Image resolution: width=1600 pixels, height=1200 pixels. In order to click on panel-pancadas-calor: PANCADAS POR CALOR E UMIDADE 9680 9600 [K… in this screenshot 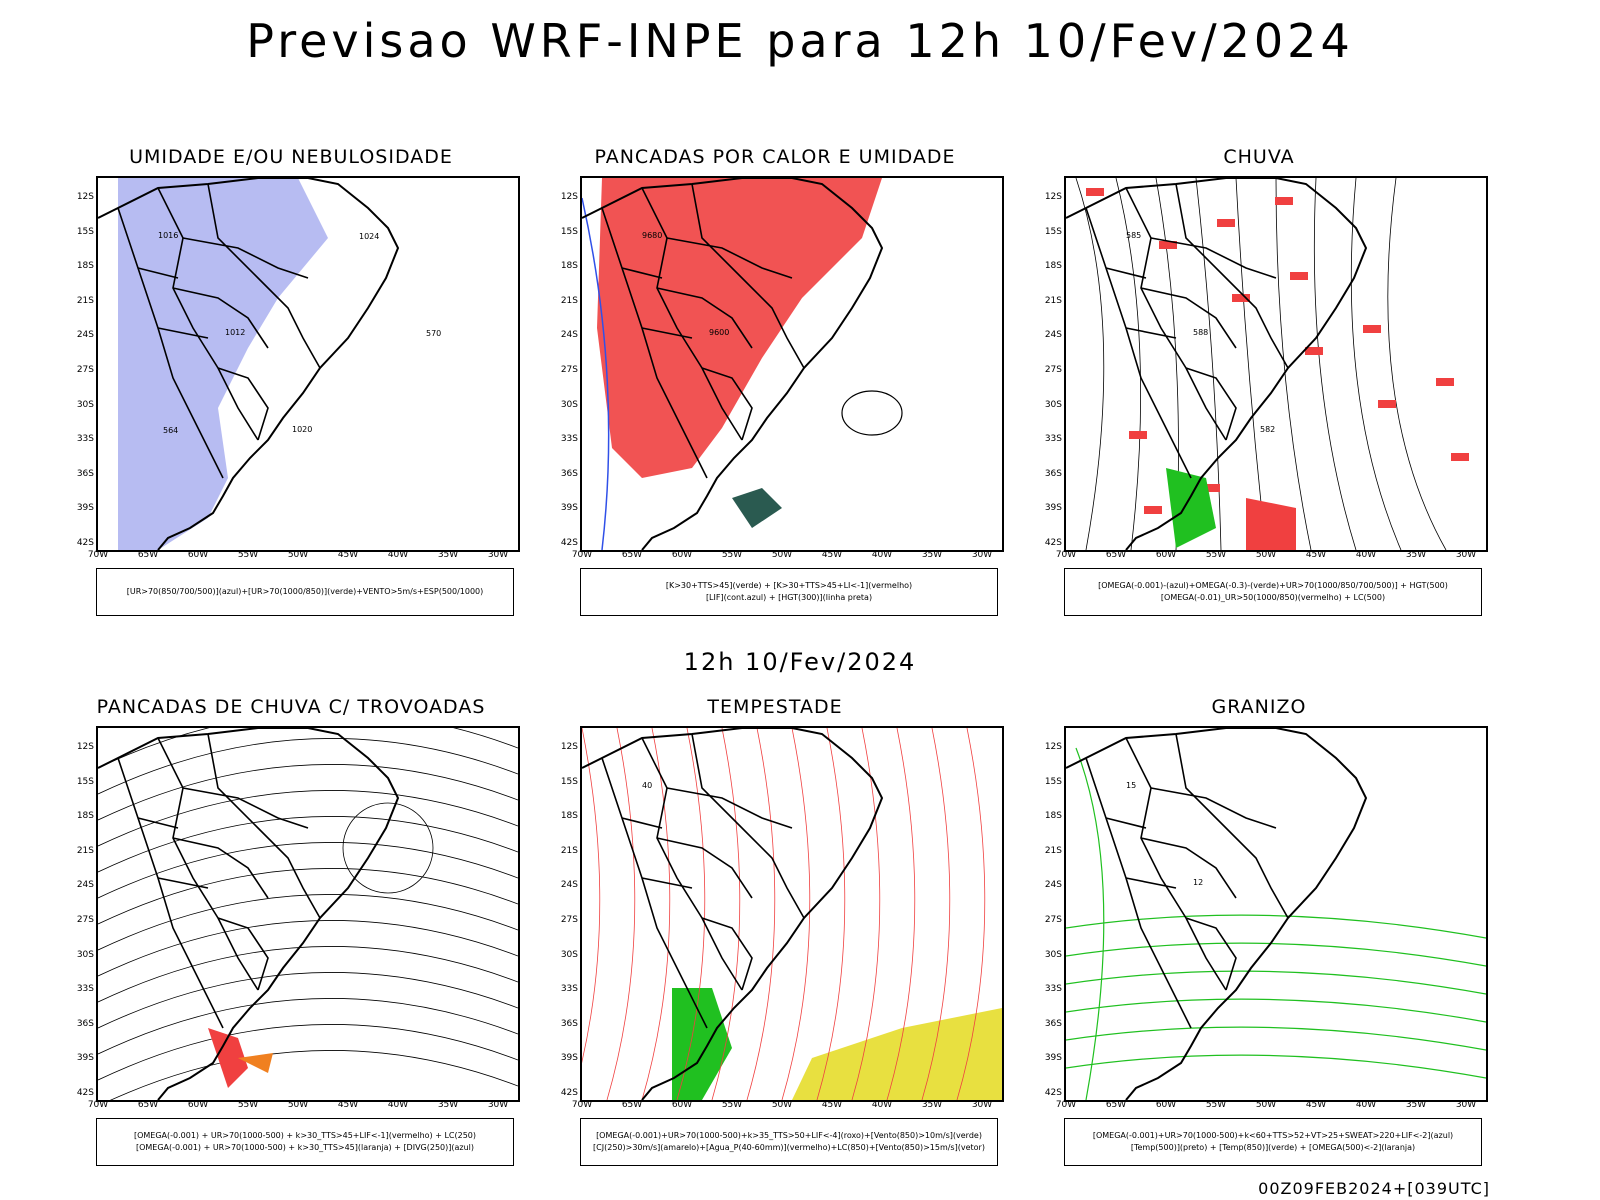, I will do `click(775, 386)`.